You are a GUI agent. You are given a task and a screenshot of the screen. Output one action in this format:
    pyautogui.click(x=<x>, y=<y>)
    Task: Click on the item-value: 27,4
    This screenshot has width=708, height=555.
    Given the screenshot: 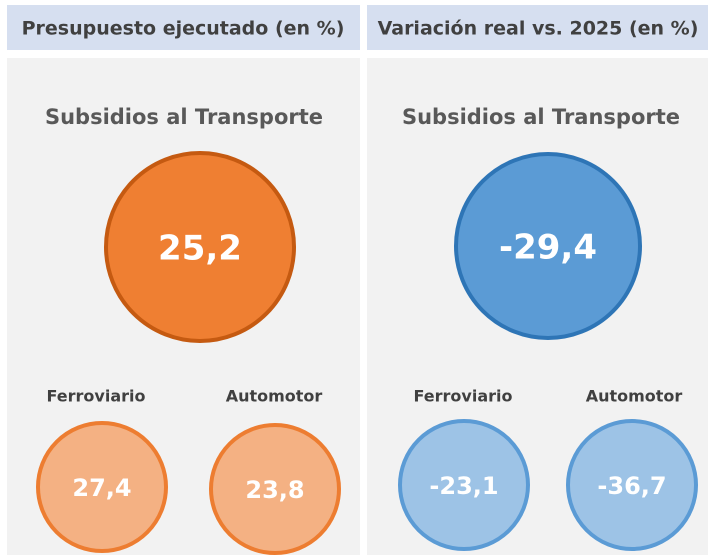 What is the action you would take?
    pyautogui.click(x=101, y=488)
    